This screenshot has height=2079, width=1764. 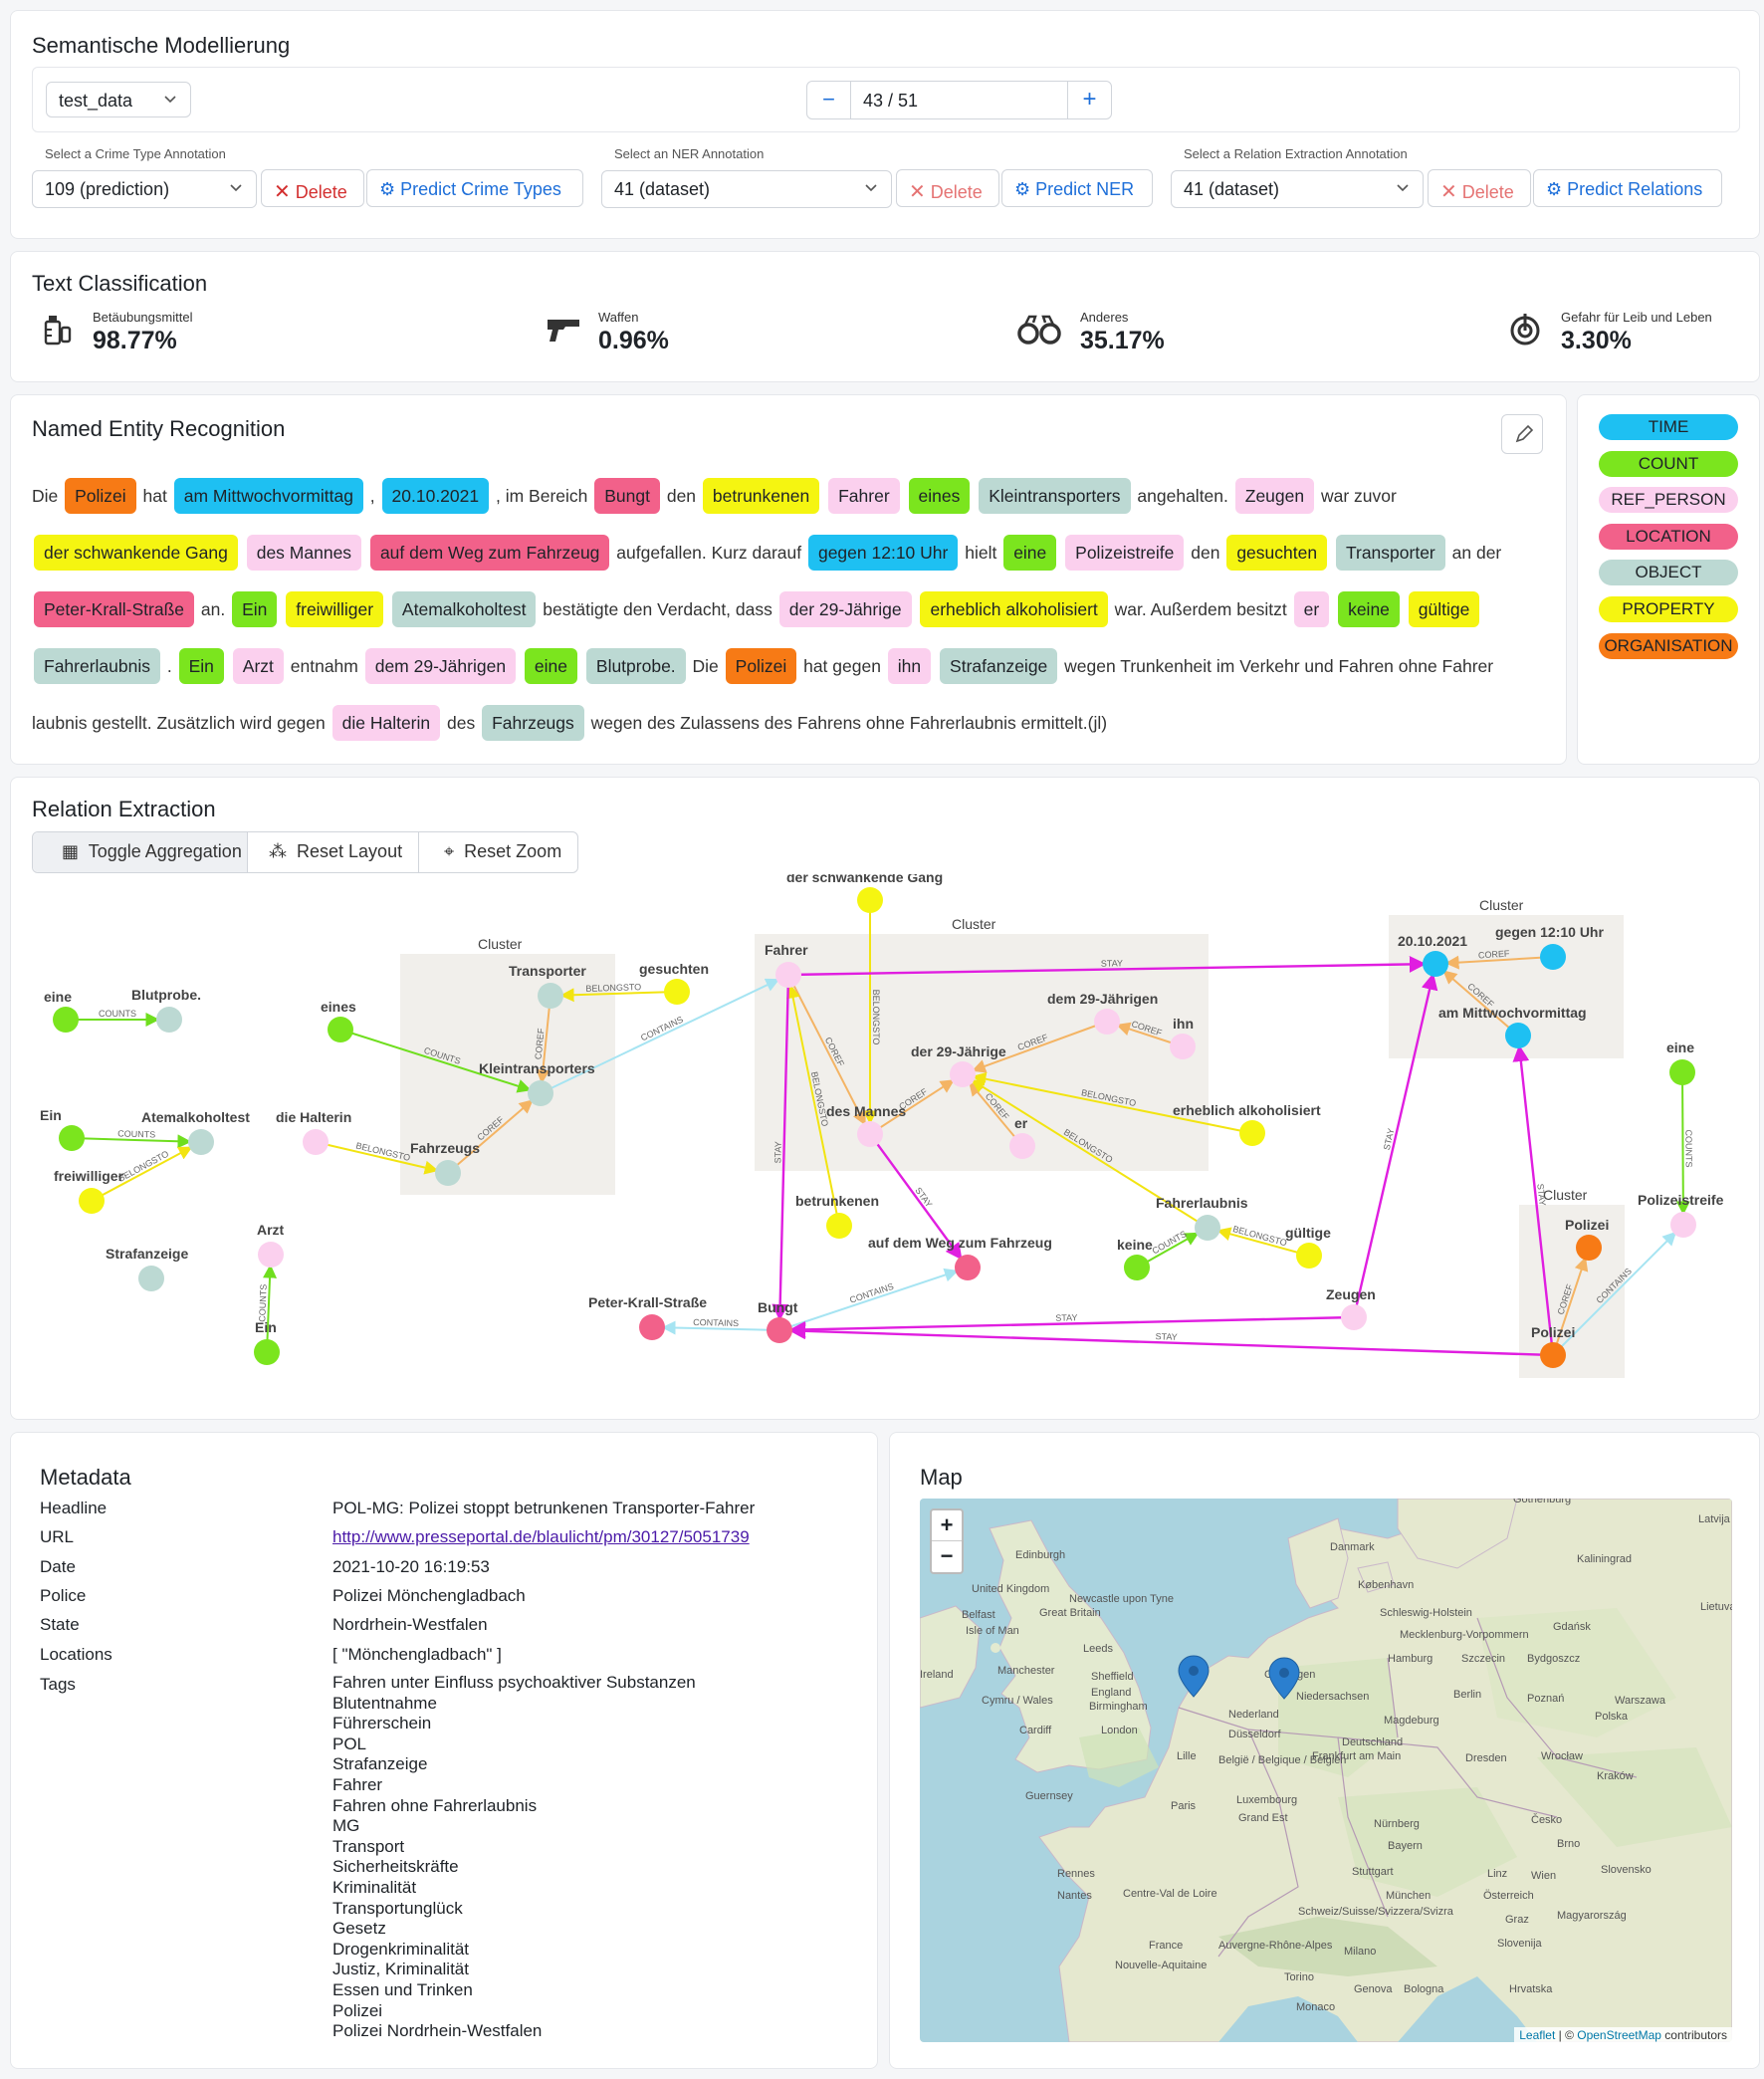 I want to click on legend-tag-count: COUNT, so click(x=1668, y=463).